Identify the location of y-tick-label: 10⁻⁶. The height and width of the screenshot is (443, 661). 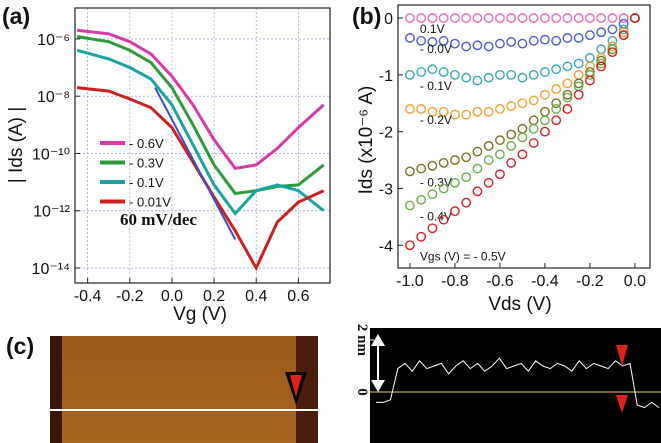
(53, 40).